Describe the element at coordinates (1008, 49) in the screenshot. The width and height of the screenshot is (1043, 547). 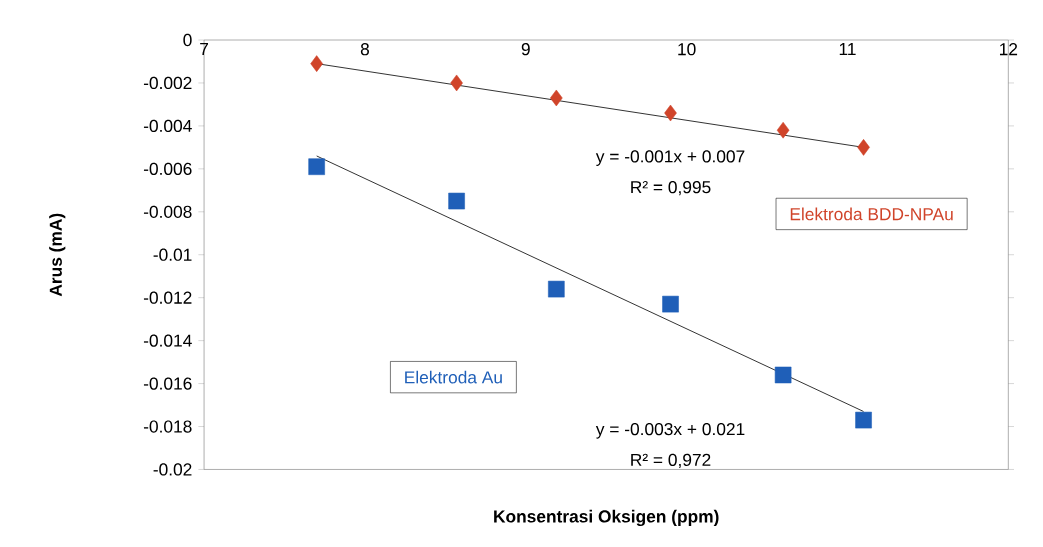
I see `x-tick-label: 12` at that location.